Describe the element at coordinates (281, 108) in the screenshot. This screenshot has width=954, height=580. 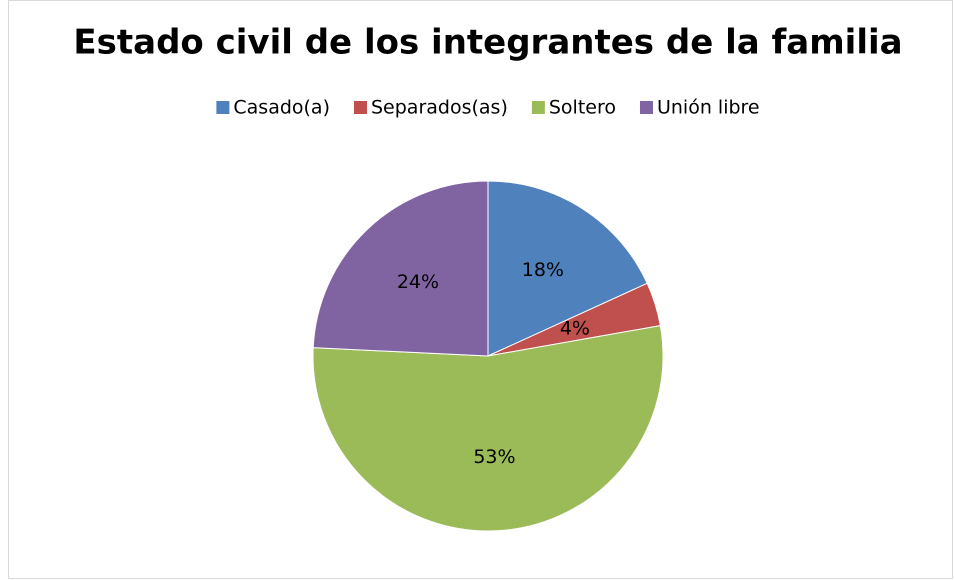
I see `legend-label: Casado(a)` at that location.